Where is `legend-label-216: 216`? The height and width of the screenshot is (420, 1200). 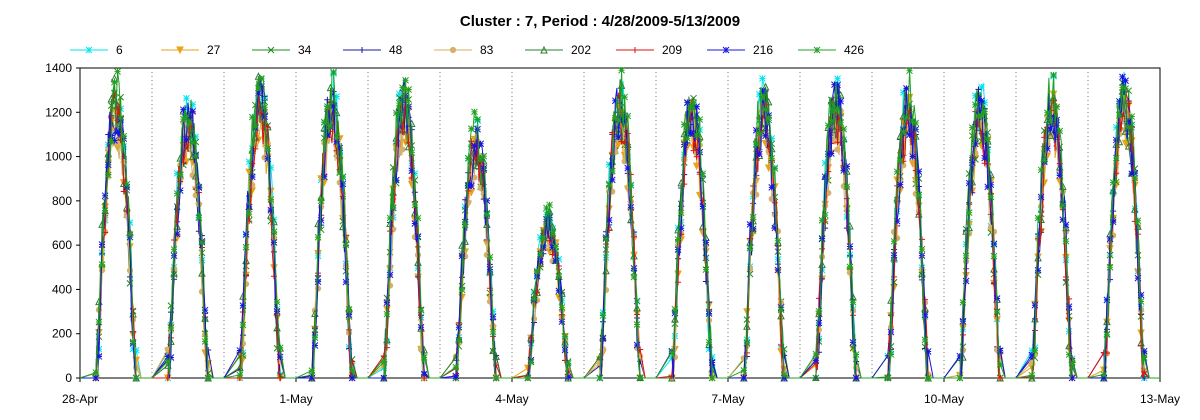 legend-label-216: 216 is located at coordinates (763, 50).